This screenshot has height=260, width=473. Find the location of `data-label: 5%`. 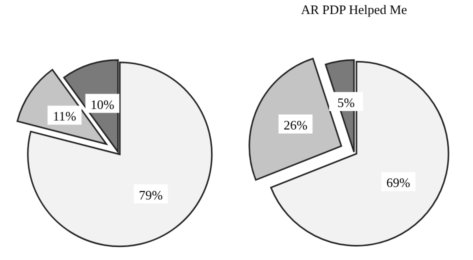

data-label: 5% is located at coordinates (346, 102).